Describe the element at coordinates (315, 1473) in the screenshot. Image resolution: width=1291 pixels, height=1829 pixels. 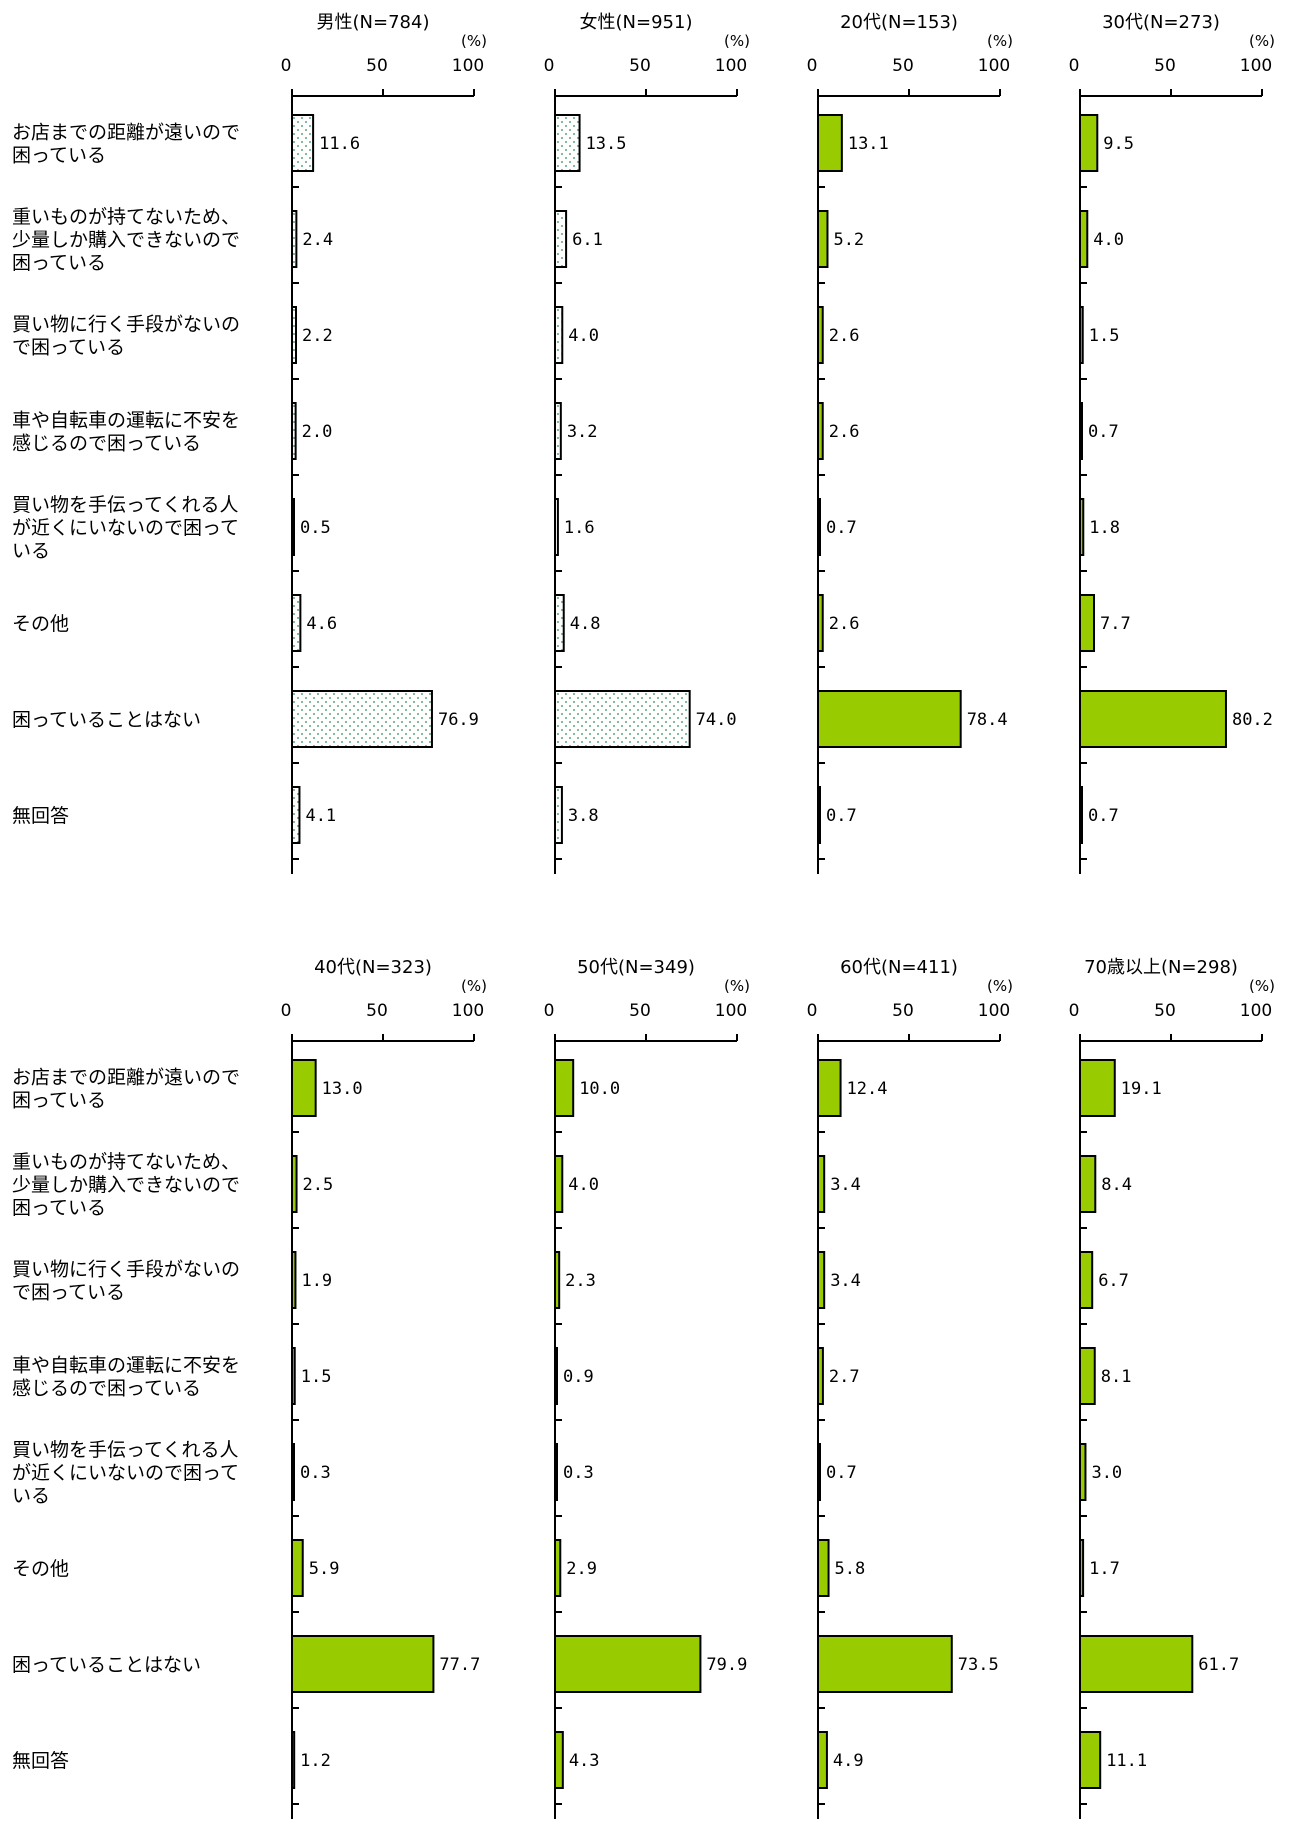
I see `data-label: 0.3` at that location.